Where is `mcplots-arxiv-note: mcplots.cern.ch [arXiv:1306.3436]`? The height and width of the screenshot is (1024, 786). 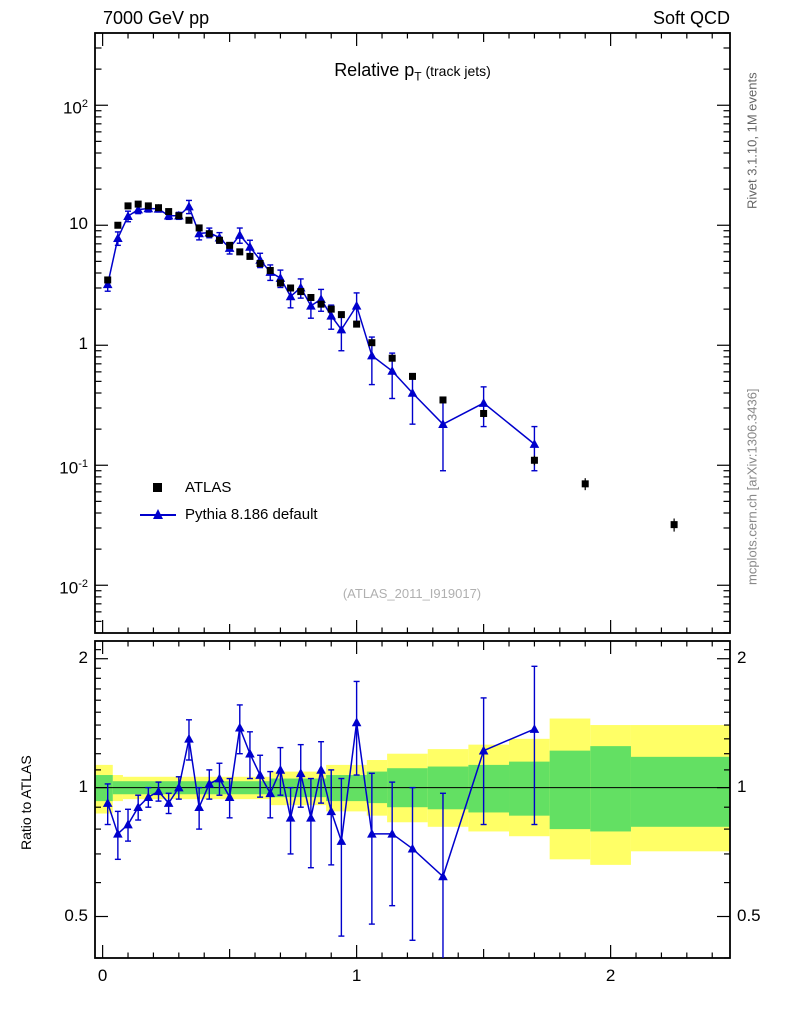 mcplots-arxiv-note: mcplots.cern.ch [arXiv:1306.3436] is located at coordinates (752, 486).